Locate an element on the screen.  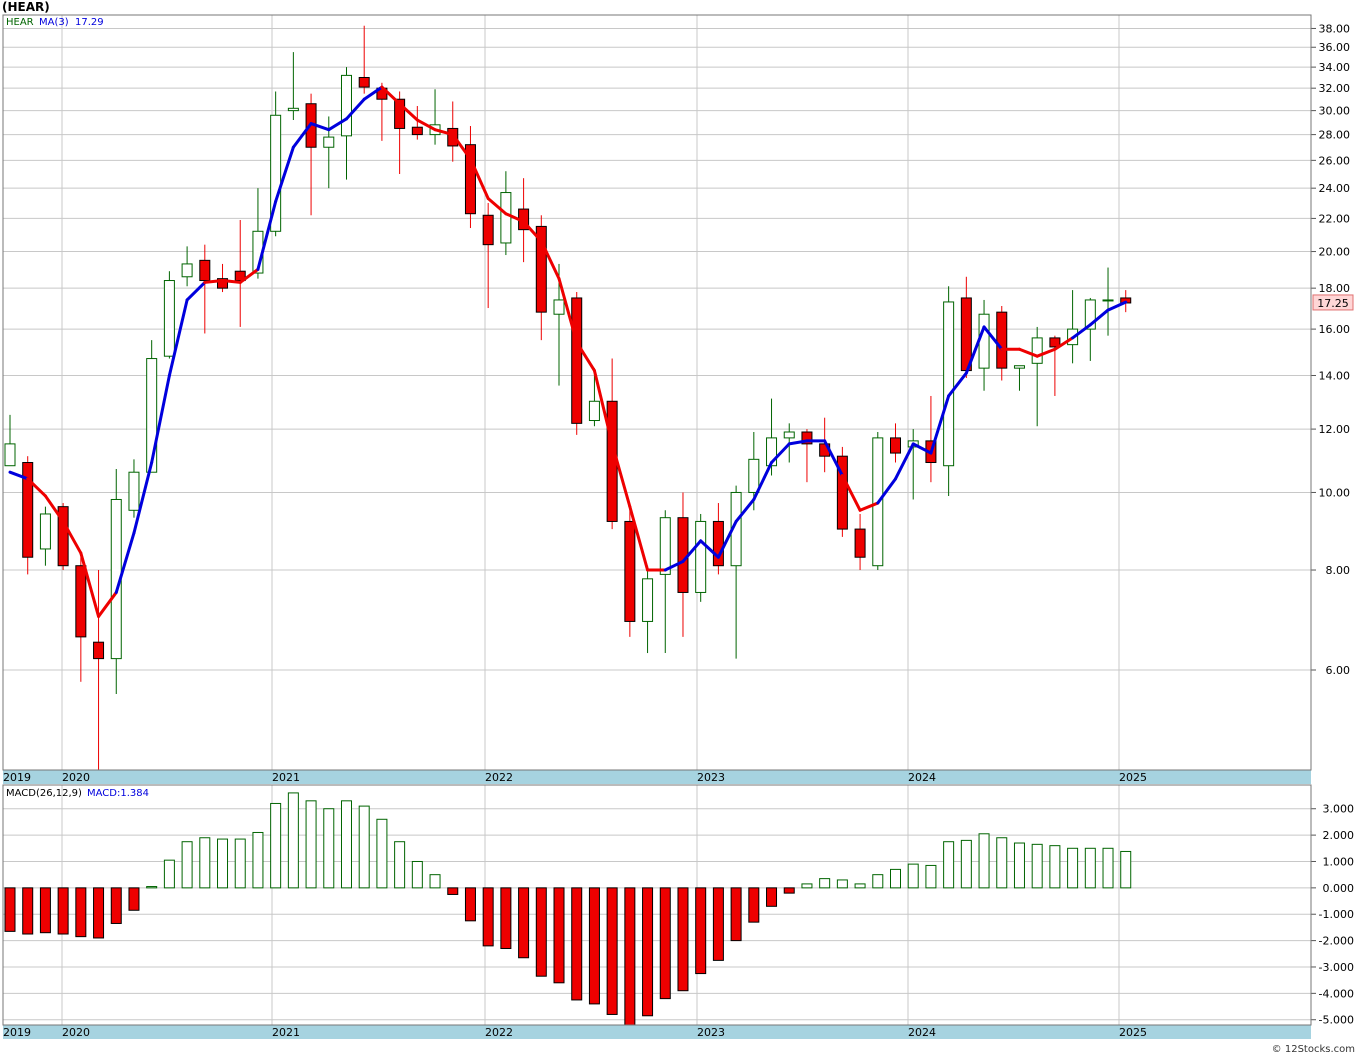
price-tick-label: 28.00 is located at coordinates (1335, 135).